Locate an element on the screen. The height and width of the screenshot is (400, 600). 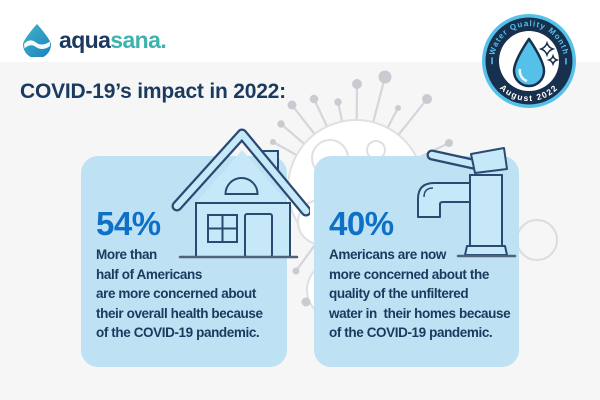
window is located at coordinates (222, 228).